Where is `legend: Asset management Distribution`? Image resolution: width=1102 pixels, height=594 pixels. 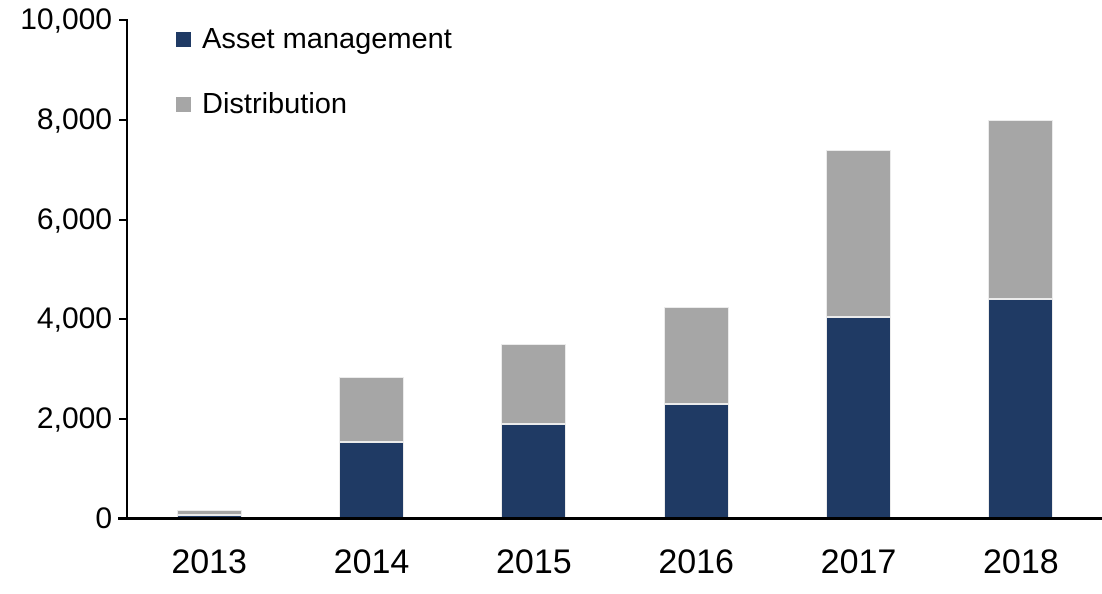 legend: Asset management Distribution is located at coordinates (314, 89).